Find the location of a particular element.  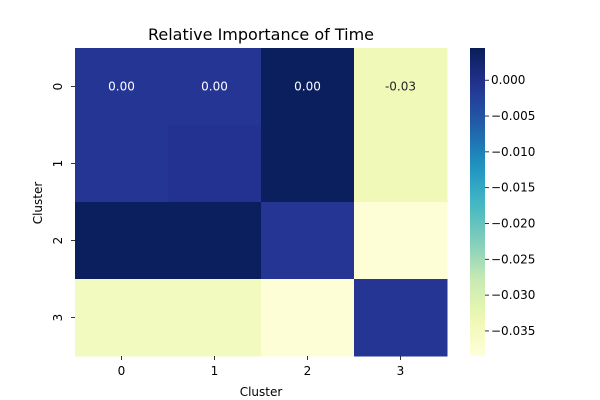

y-axis-label: Cluster is located at coordinates (38, 203).